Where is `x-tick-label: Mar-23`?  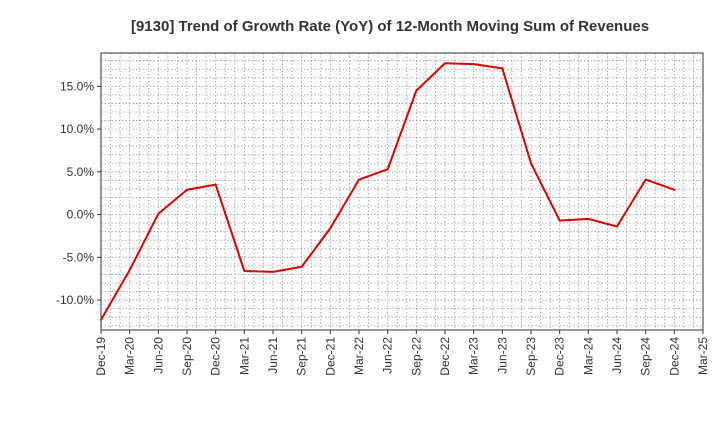
x-tick-label: Mar-23 is located at coordinates (474, 356).